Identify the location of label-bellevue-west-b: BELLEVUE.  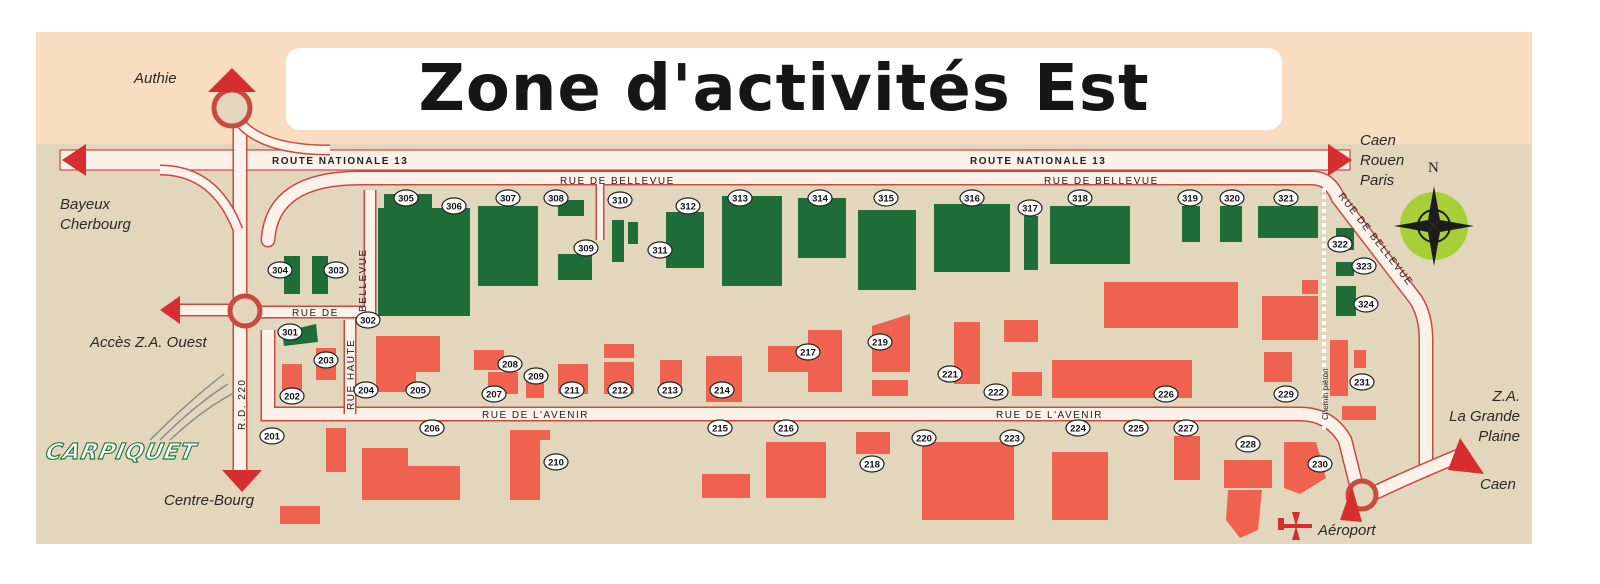
(363, 280).